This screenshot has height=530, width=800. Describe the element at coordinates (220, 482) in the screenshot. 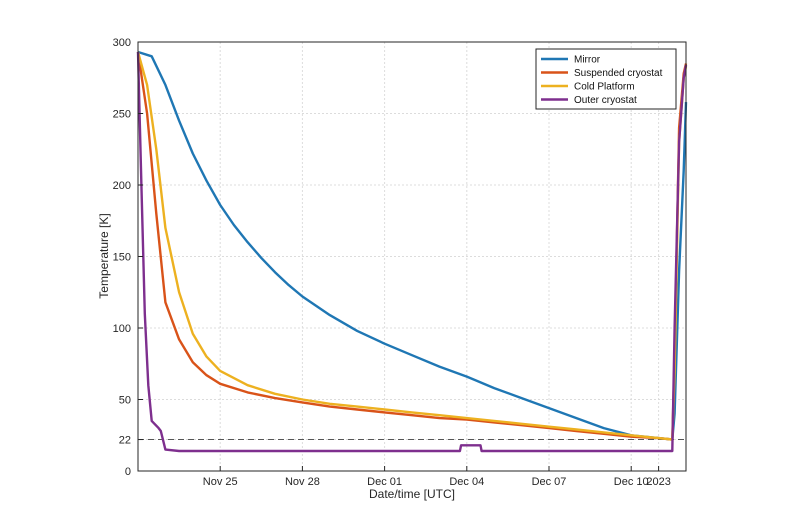

I see `x-tick-label: Nov 25` at that location.